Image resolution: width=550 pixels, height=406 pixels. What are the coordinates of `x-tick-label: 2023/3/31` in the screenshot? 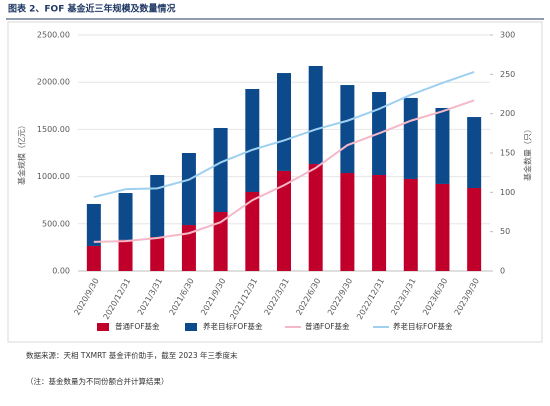 It's located at (403, 297).